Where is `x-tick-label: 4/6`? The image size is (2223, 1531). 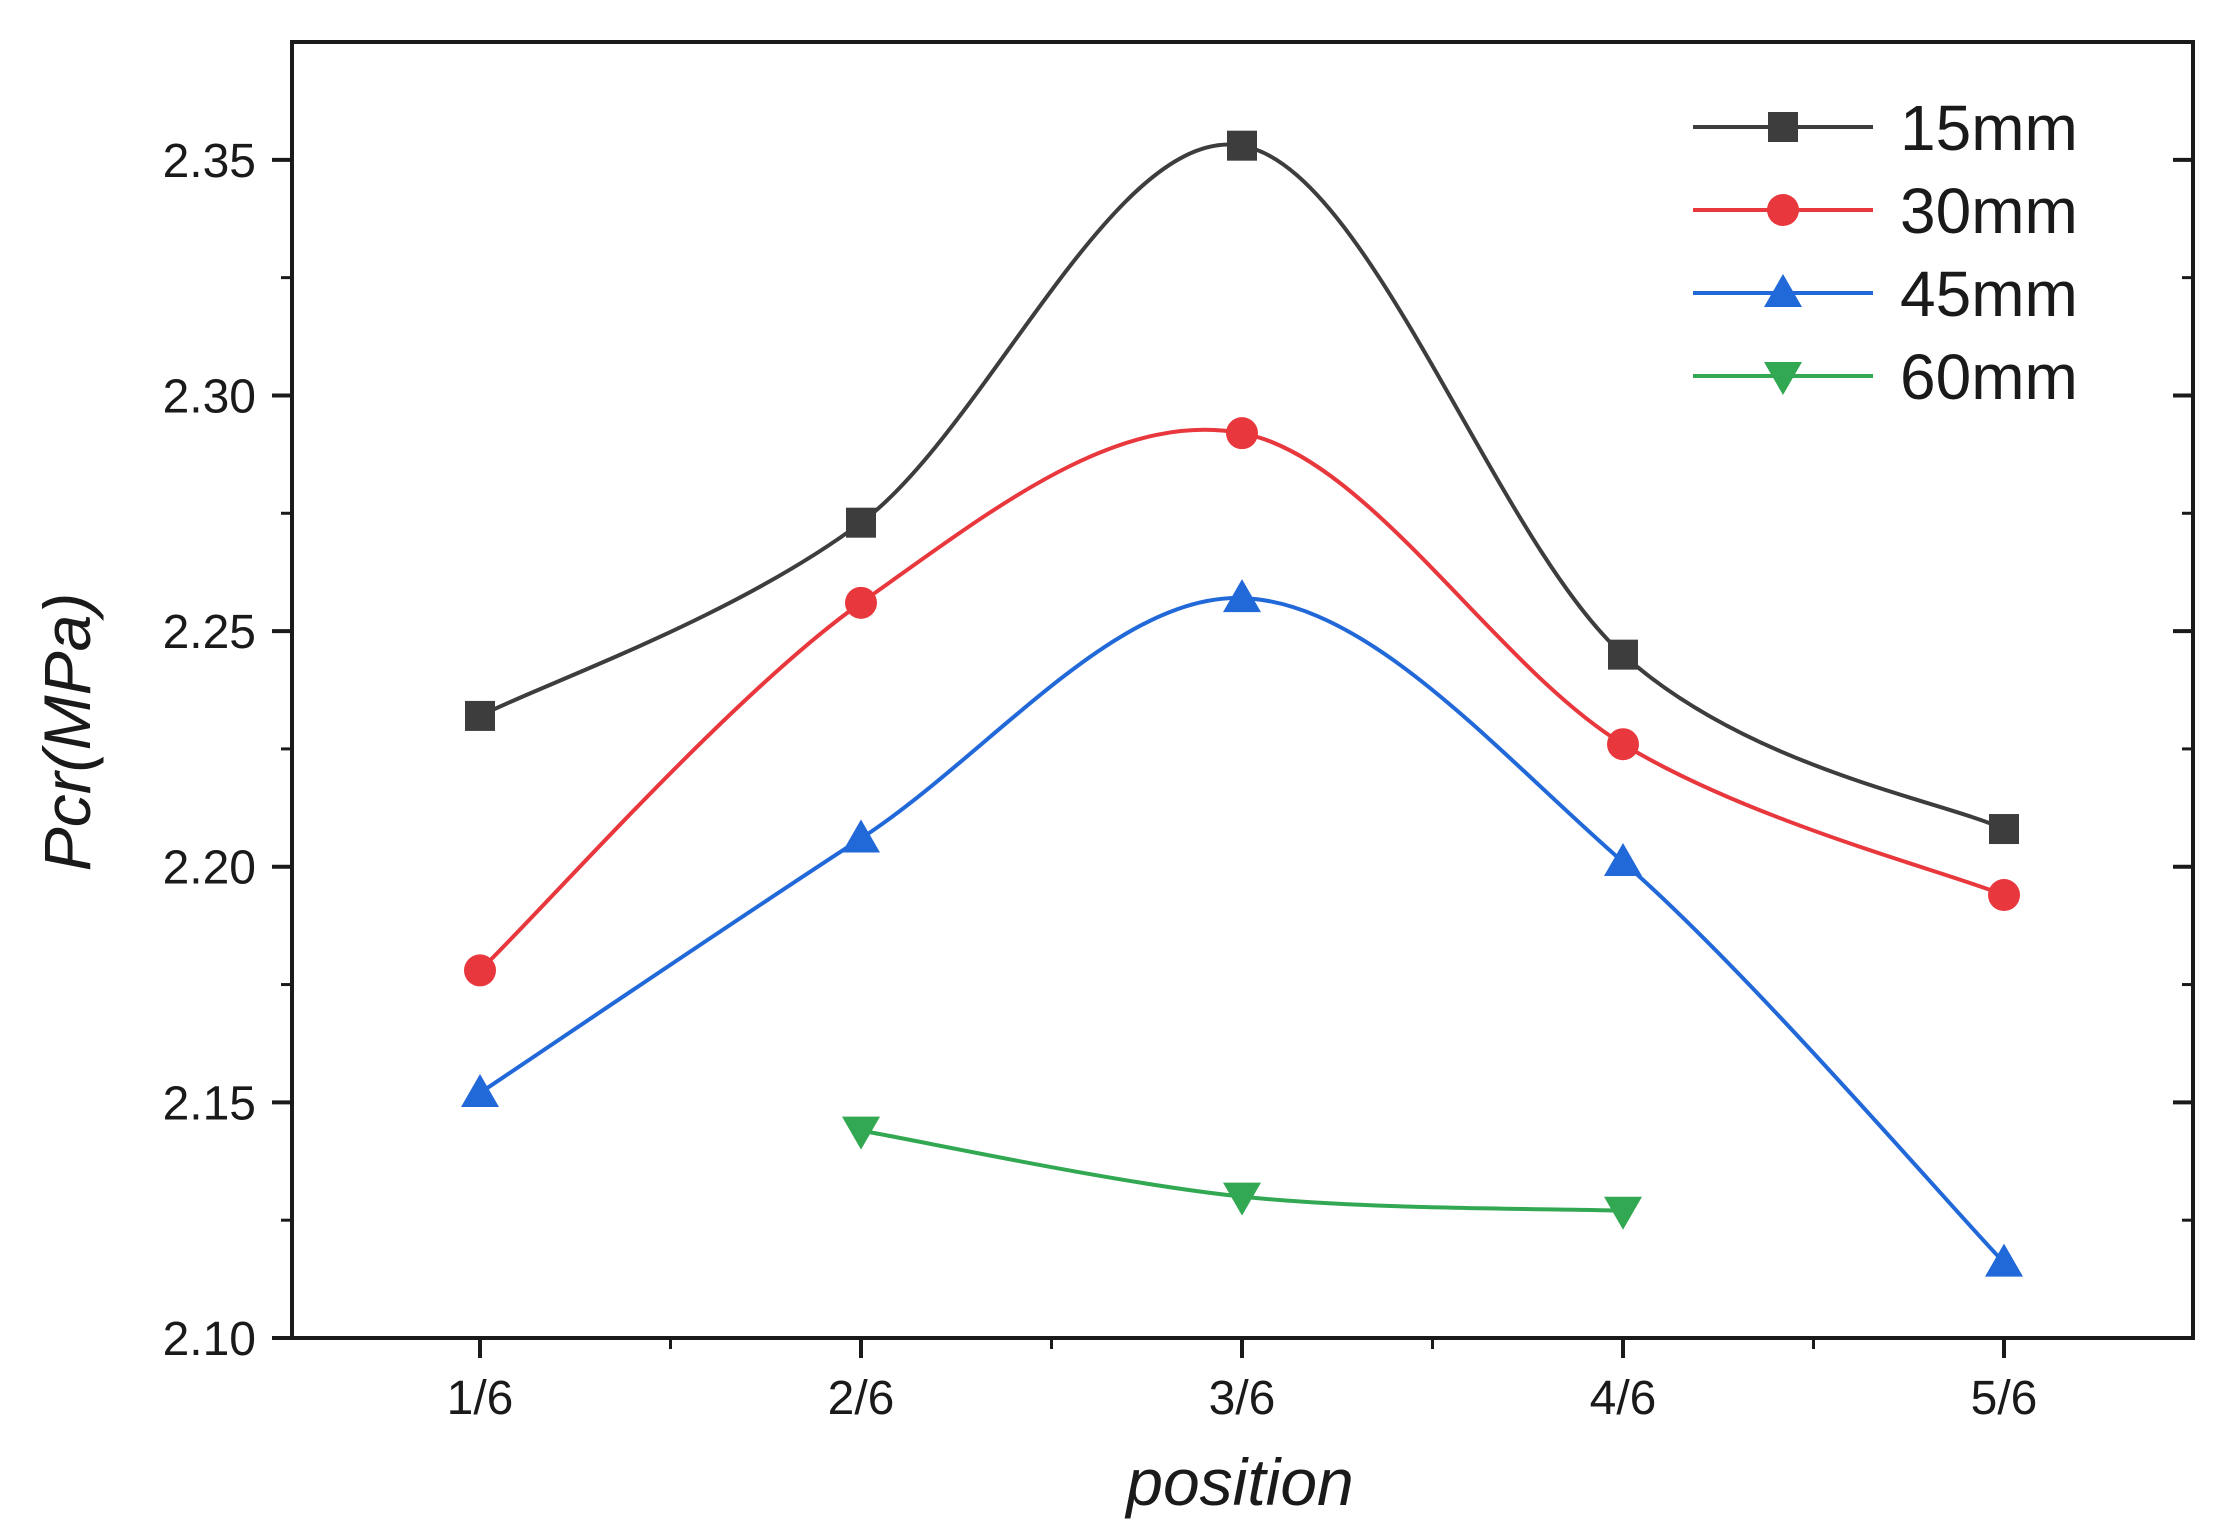
x-tick-label: 4/6 is located at coordinates (1623, 1398).